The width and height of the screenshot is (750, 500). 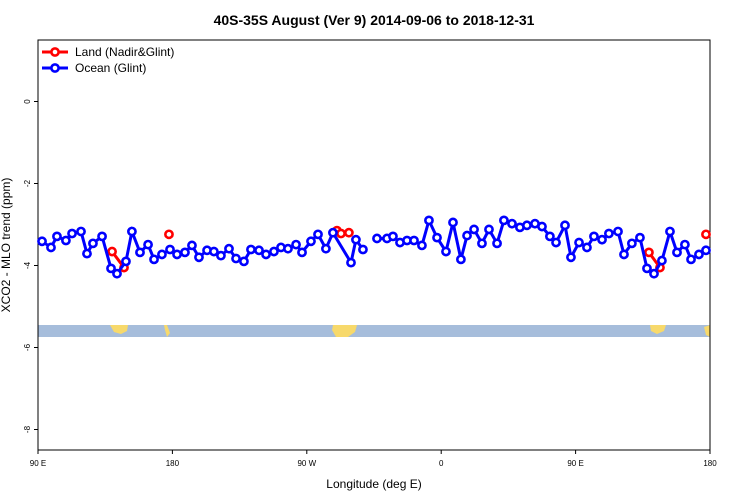 What do you see at coordinates (110, 68) in the screenshot?
I see `legend-label: Ocean (Glint)` at bounding box center [110, 68].